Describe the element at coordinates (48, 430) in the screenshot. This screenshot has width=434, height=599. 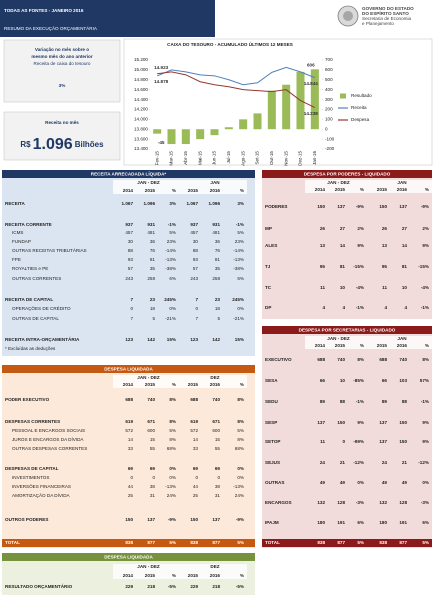
I see `row-label: PESSOAL E ENCARGOS SOCIAIS` at that location.